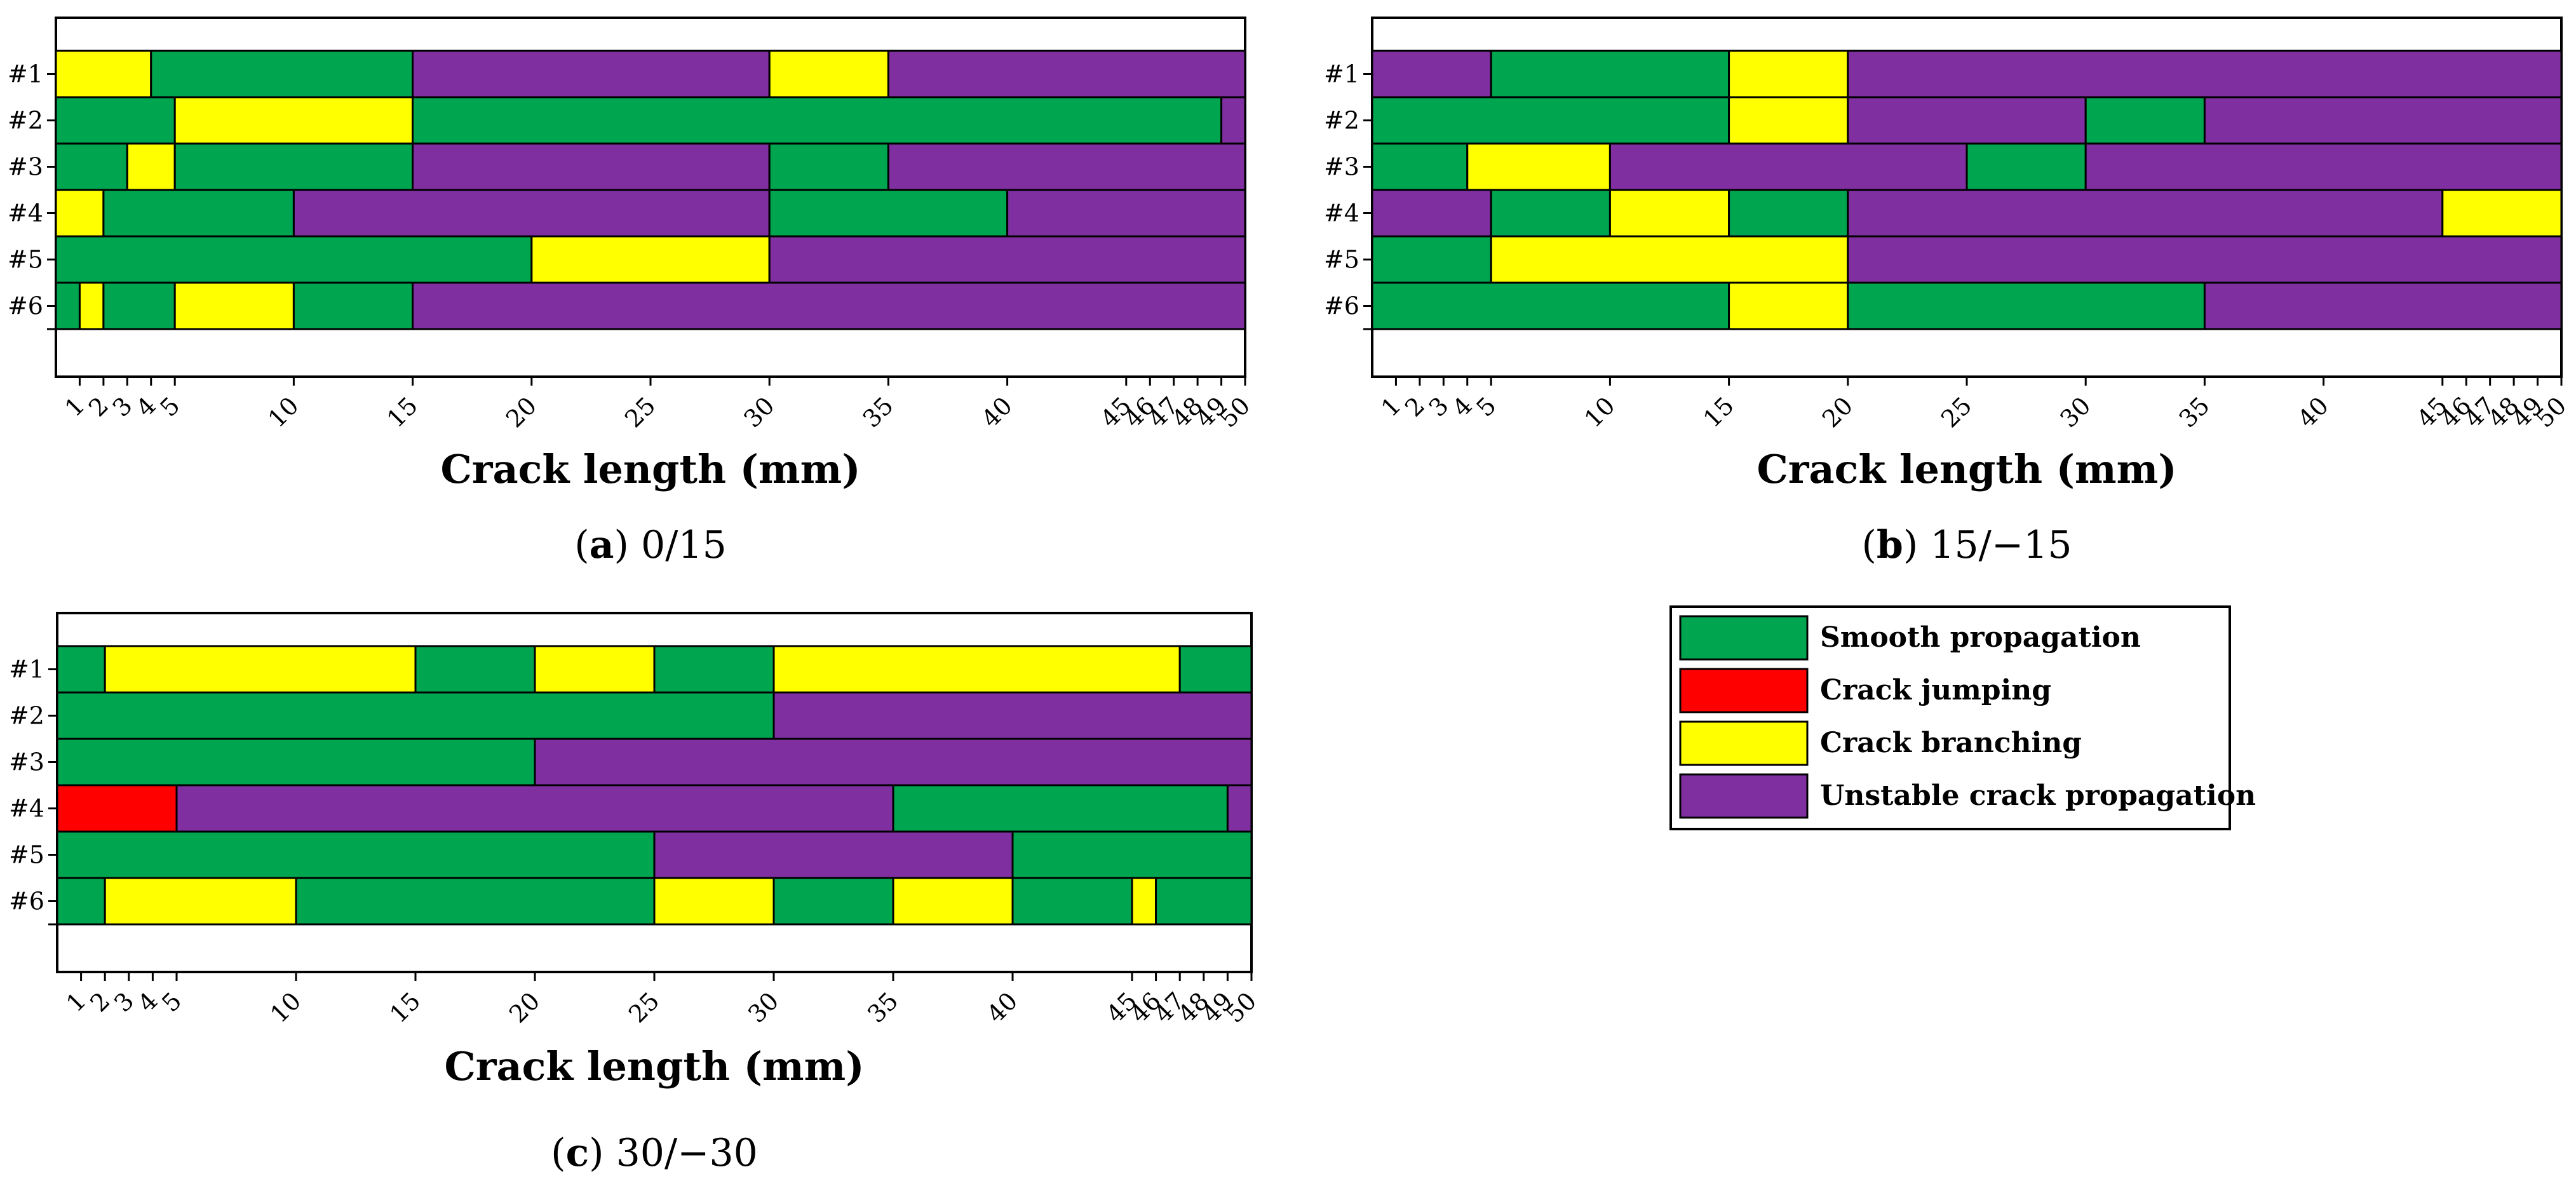 This screenshot has height=1188, width=2576. I want to click on x-tick-label: 50, so click(2551, 412).